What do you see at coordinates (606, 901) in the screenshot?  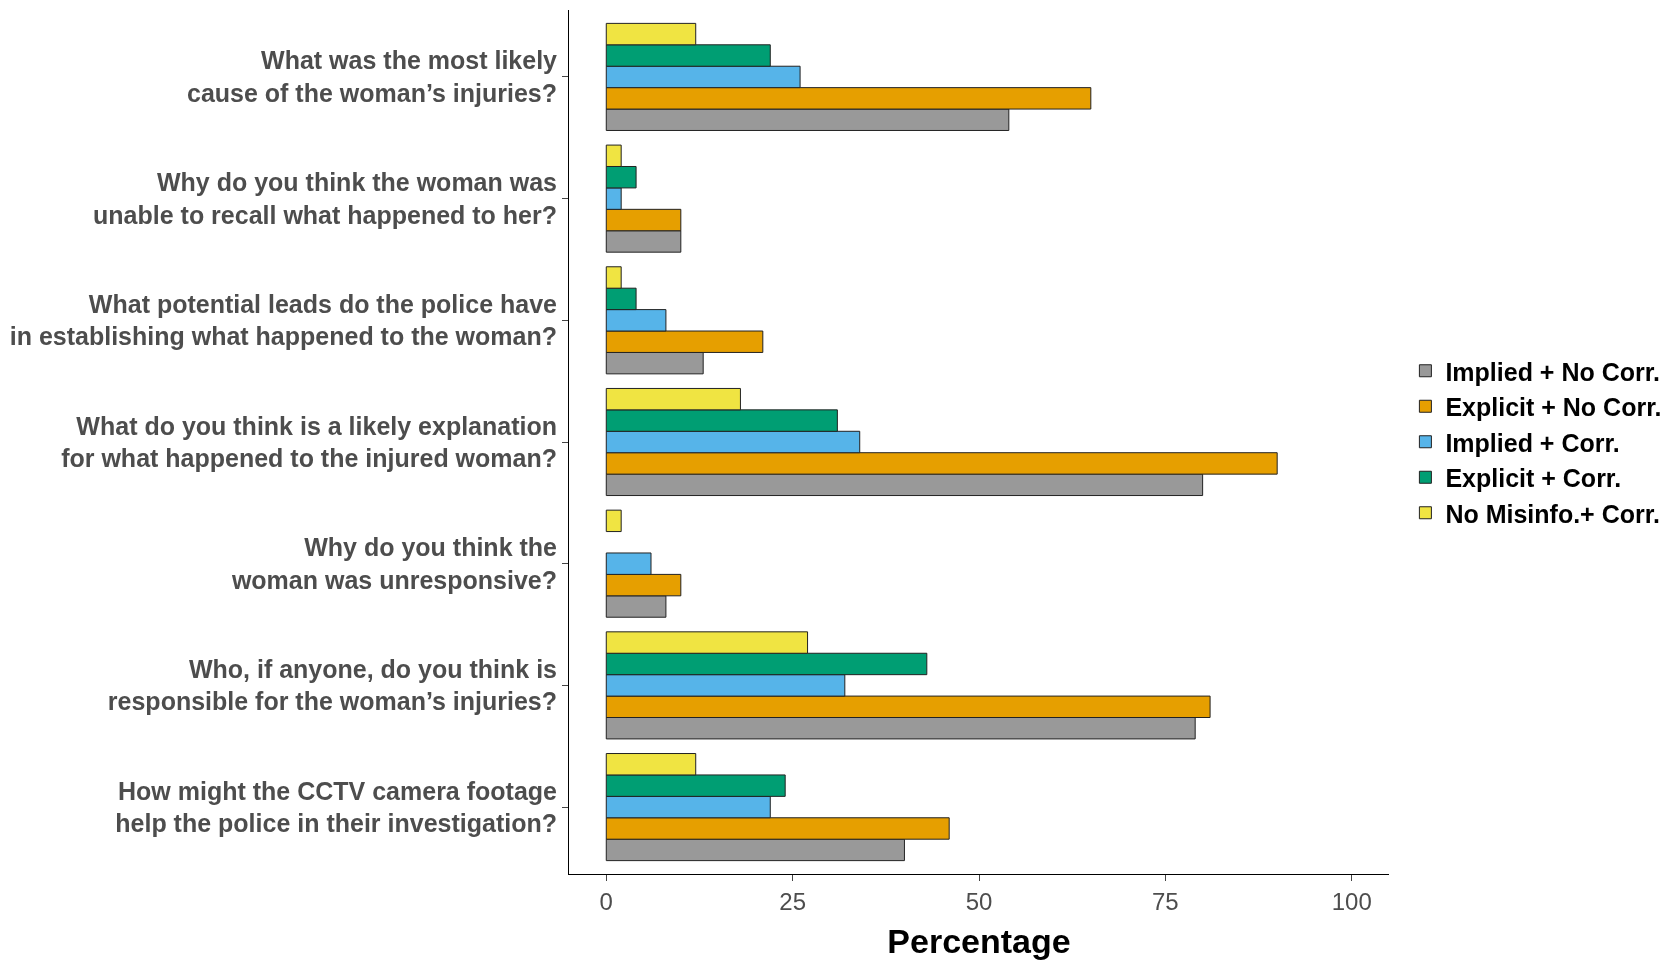 I see `x-tick-label: 0` at bounding box center [606, 901].